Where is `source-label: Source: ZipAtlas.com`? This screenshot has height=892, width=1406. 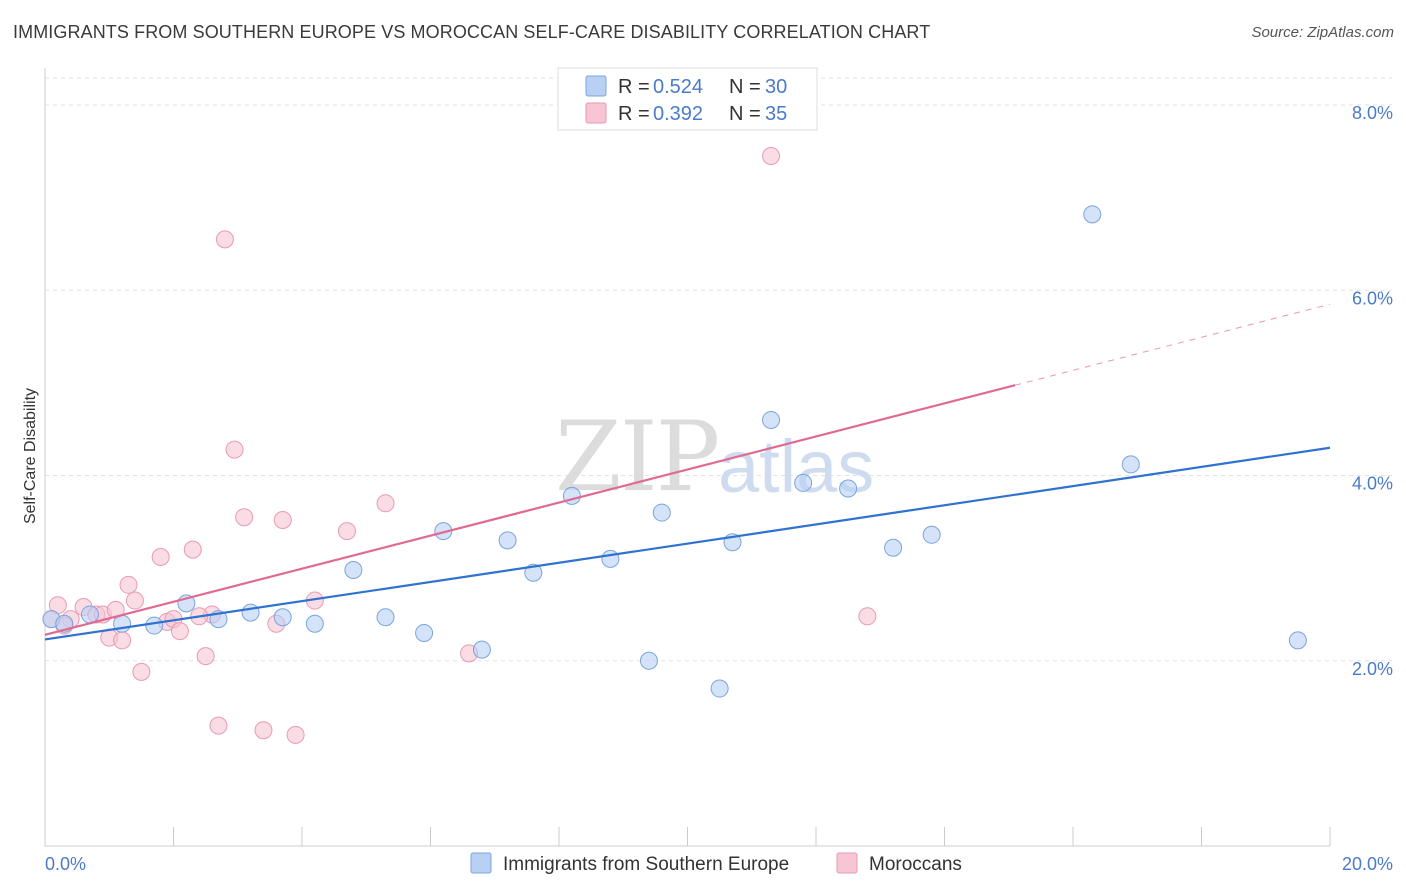 source-label: Source: ZipAtlas.com is located at coordinates (1322, 32).